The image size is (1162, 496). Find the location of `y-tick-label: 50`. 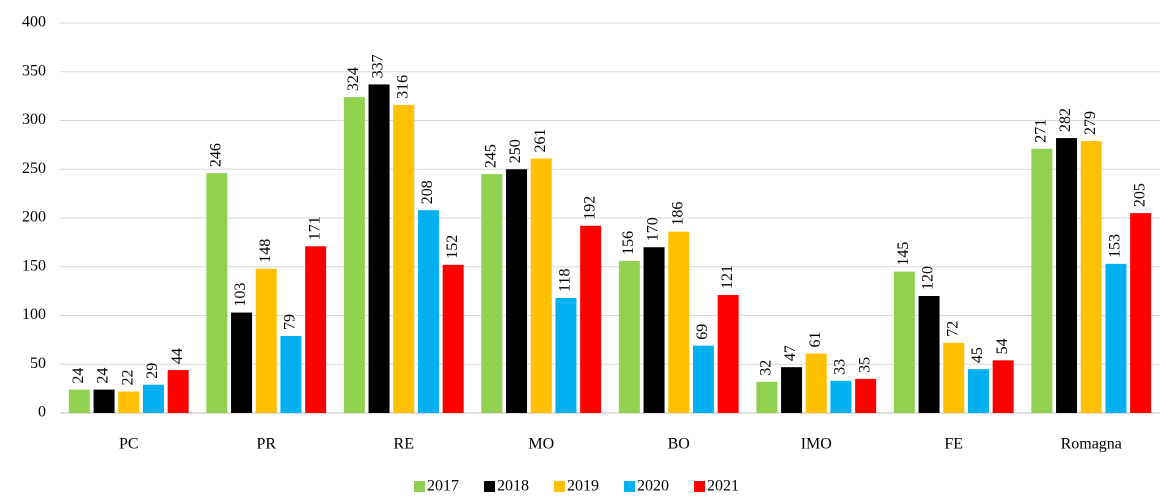

y-tick-label: 50 is located at coordinates (38, 363).